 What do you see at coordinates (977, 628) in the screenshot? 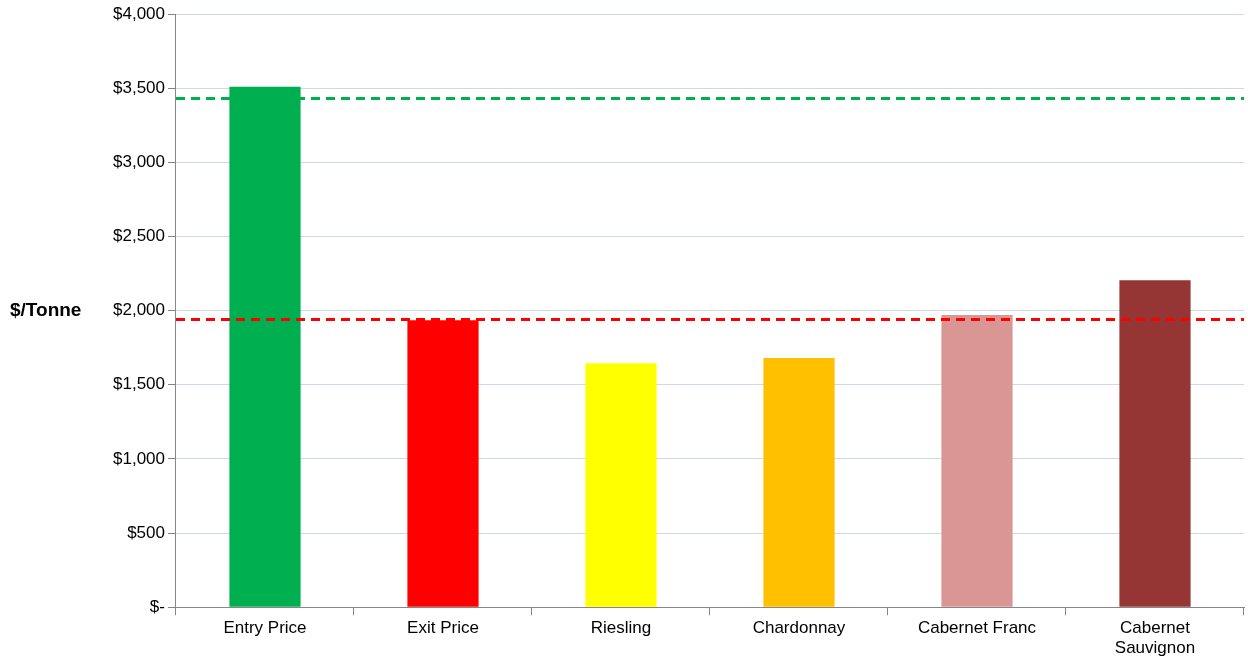
I see `x-tick-label: Cabernet Franc` at bounding box center [977, 628].